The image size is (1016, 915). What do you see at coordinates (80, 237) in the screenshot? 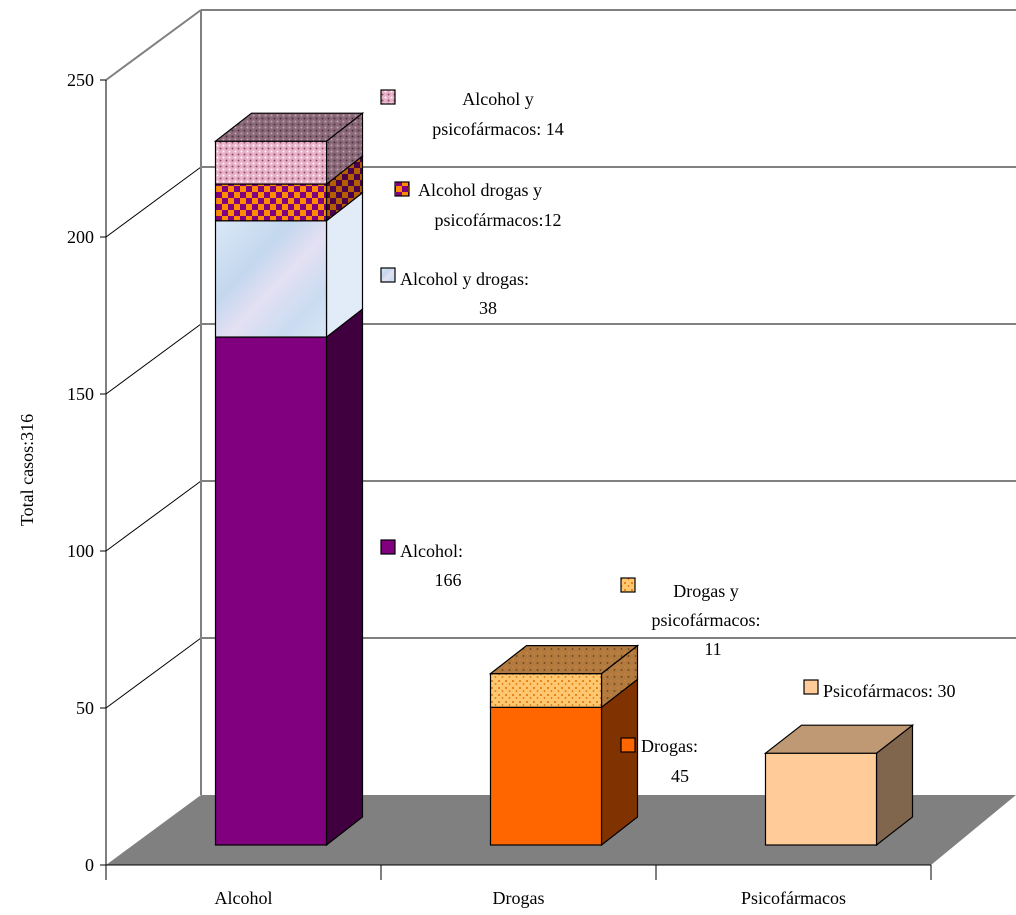
I see `y-tick-label: 200` at bounding box center [80, 237].